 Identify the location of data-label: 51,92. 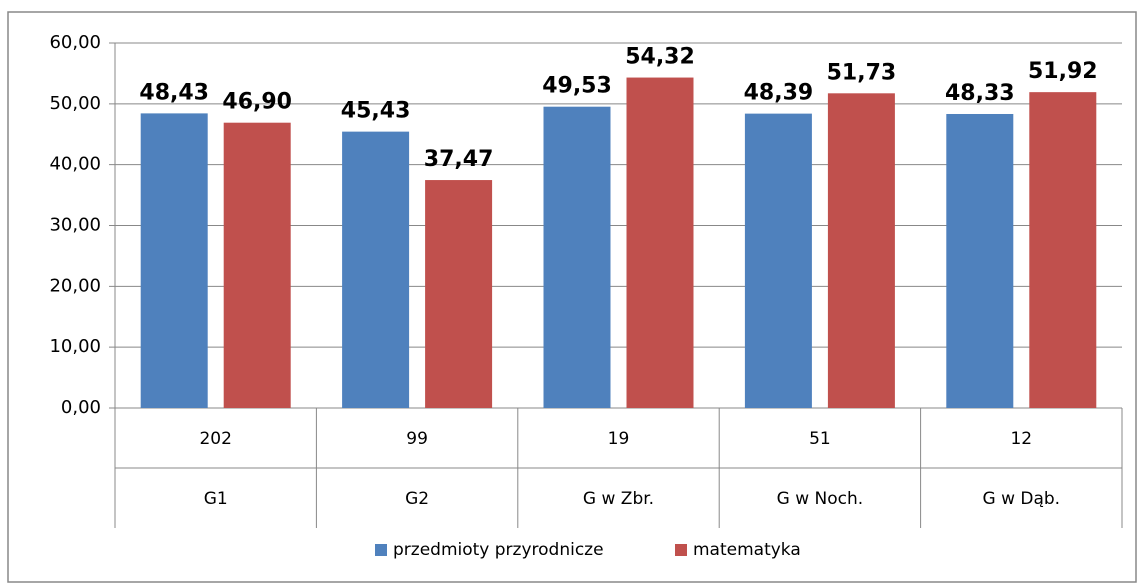
(1063, 71).